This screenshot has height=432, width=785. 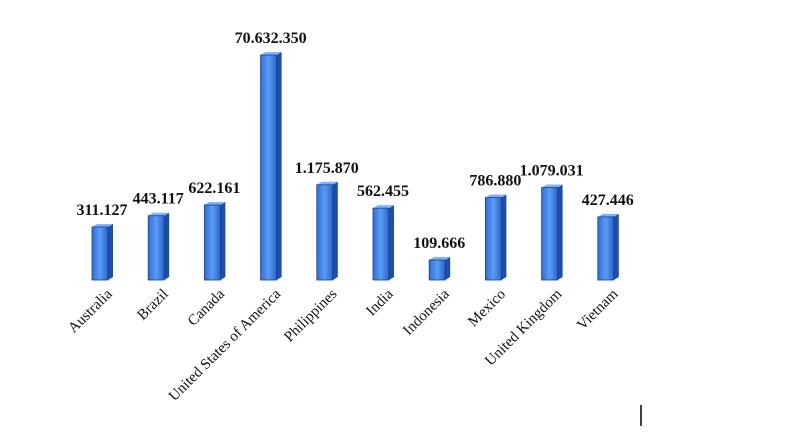 What do you see at coordinates (383, 191) in the screenshot?
I see `value-label: 562.455` at bounding box center [383, 191].